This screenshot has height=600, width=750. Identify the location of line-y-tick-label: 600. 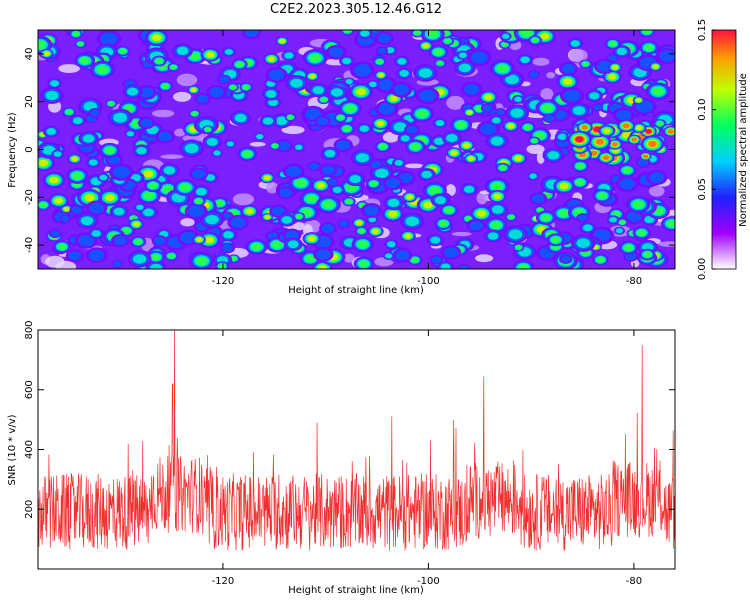
(29, 389).